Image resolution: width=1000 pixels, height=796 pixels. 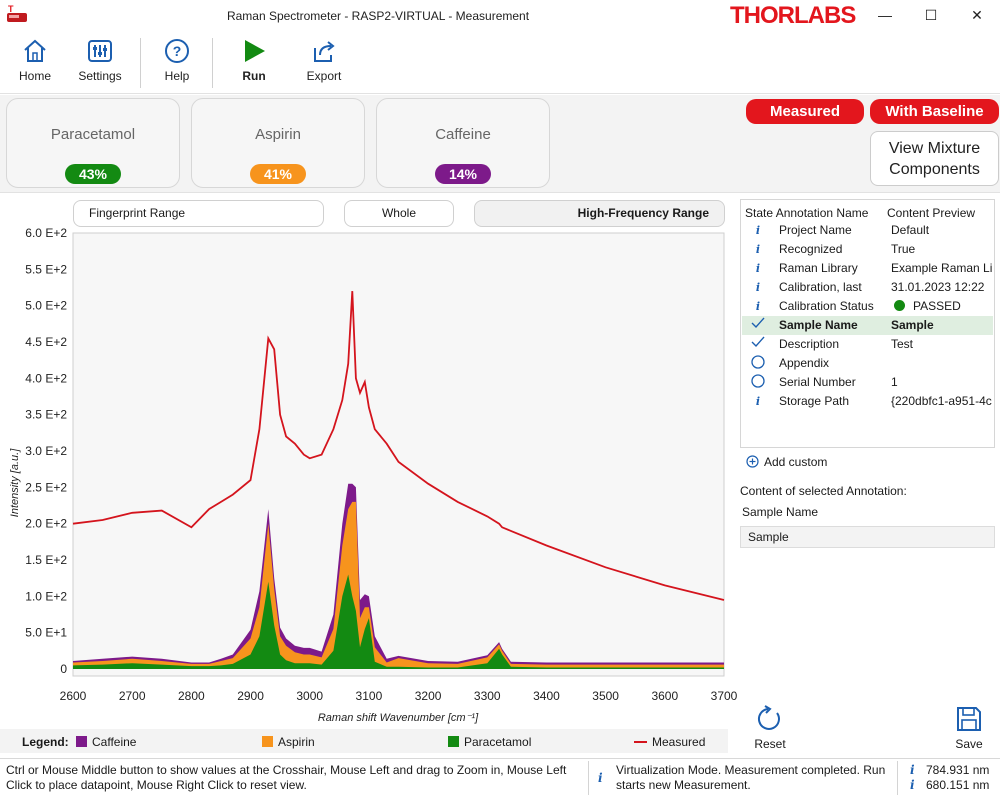 What do you see at coordinates (958, 770) in the screenshot?
I see `laser-wavelength: 784.931 nm` at bounding box center [958, 770].